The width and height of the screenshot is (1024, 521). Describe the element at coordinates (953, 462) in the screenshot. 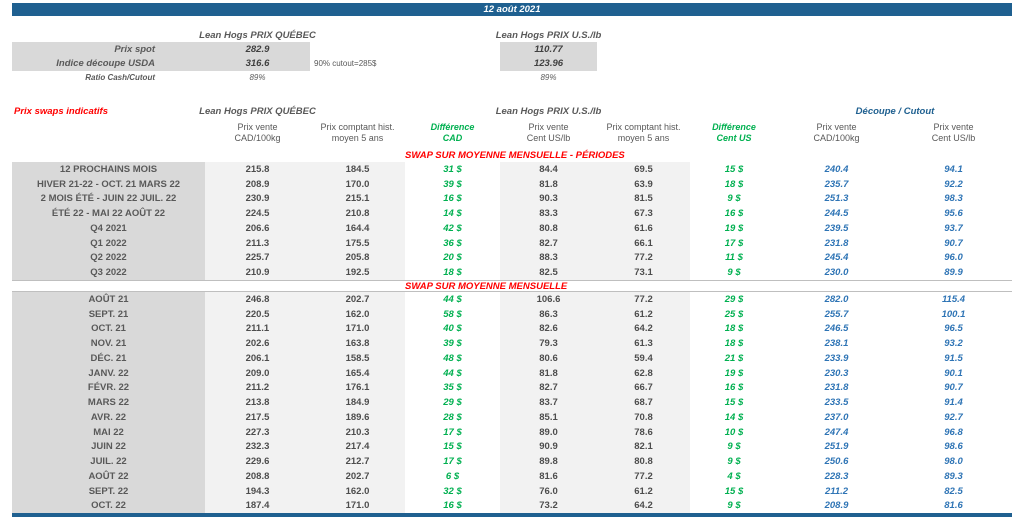

I see `cell-dec-us: 98.0` at that location.